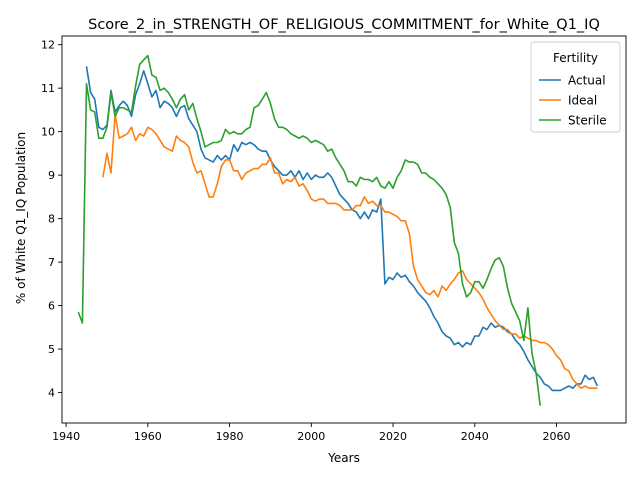 The height and width of the screenshot is (484, 640). Describe the element at coordinates (21, 218) in the screenshot. I see `y-axis-label: % of White Q1_IQ Population` at that location.